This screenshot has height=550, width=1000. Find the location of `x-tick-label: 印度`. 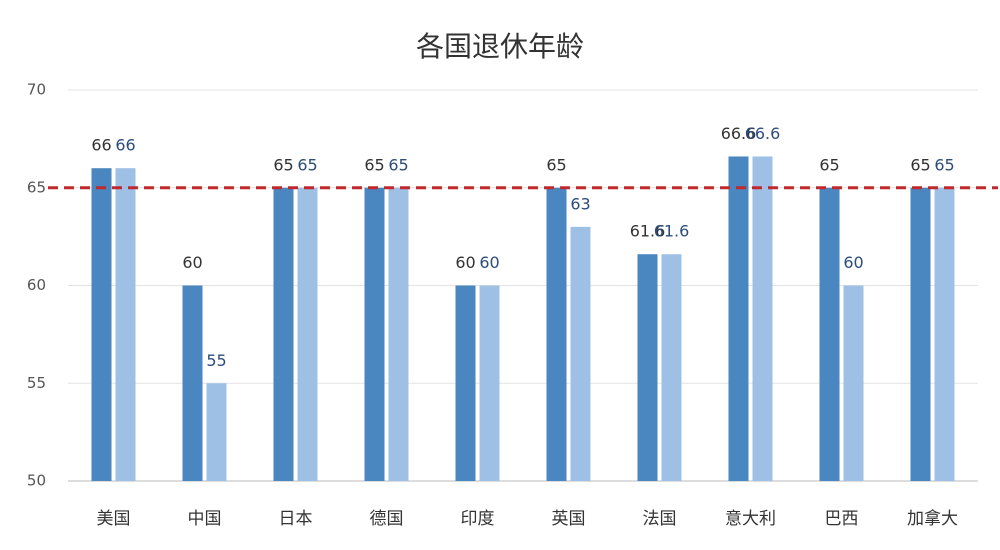

x-tick-label: 印度 is located at coordinates (478, 519).